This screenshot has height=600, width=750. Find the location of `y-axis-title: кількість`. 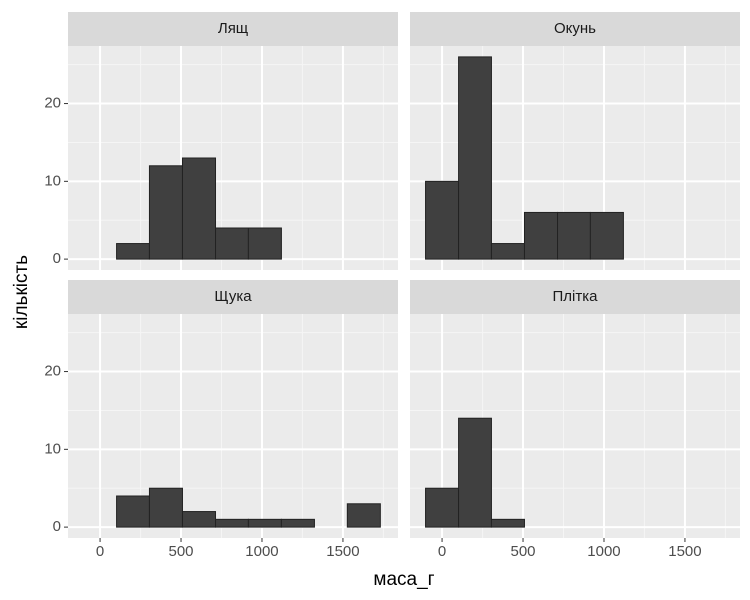

y-axis-title: кількість is located at coordinates (21, 292).